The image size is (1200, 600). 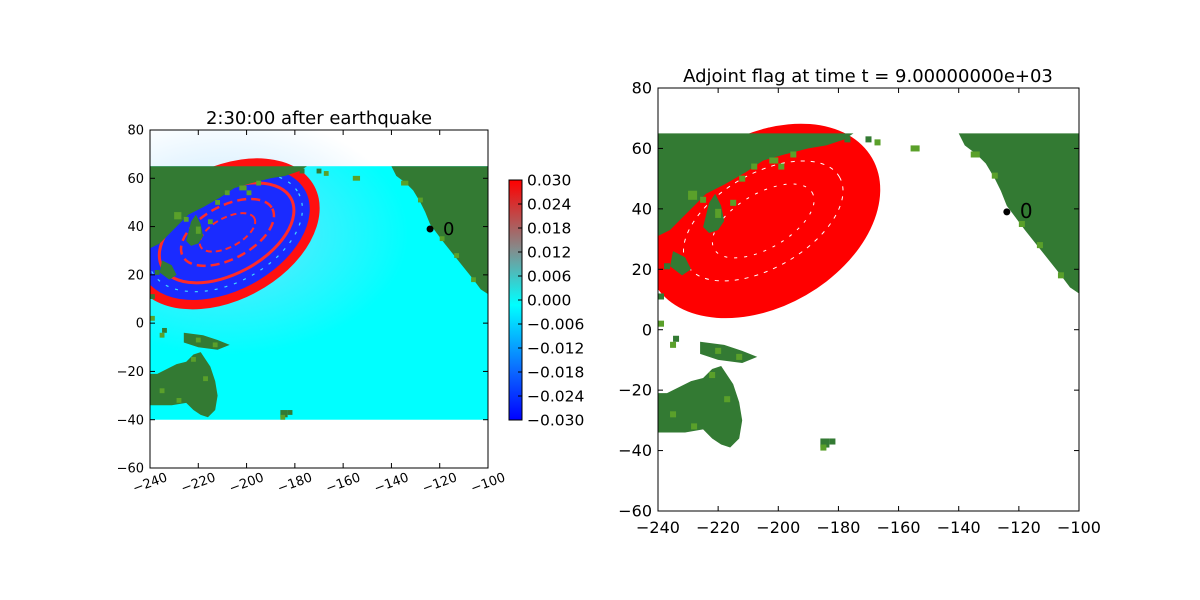 What do you see at coordinates (647, 329) in the screenshot?
I see `y-tick-label: 0` at bounding box center [647, 329].